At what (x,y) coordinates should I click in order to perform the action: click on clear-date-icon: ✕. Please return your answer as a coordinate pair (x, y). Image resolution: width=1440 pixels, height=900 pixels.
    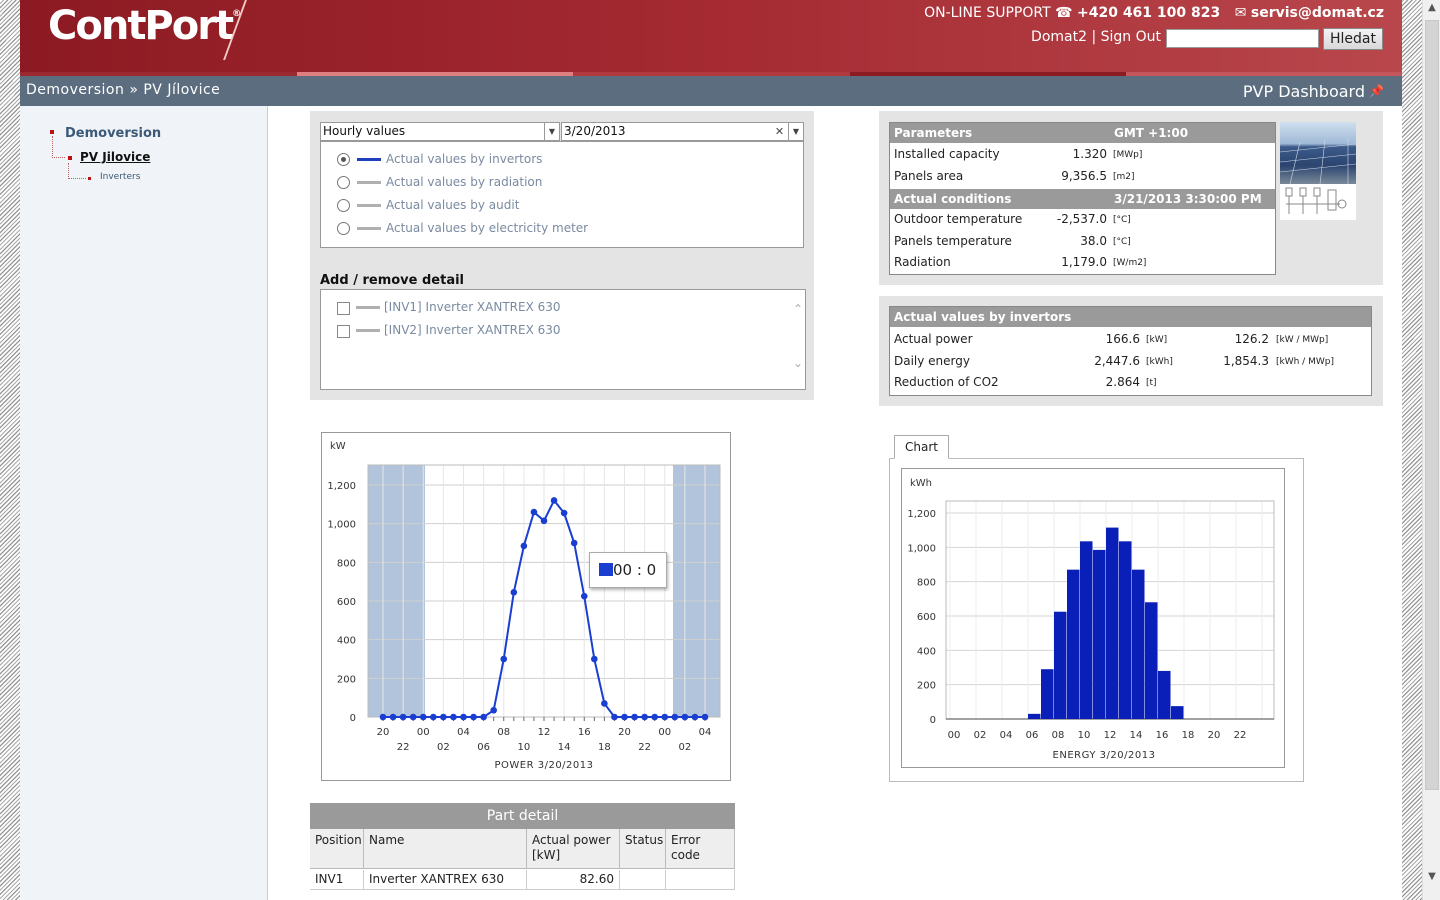
    Looking at the image, I should click on (779, 131).